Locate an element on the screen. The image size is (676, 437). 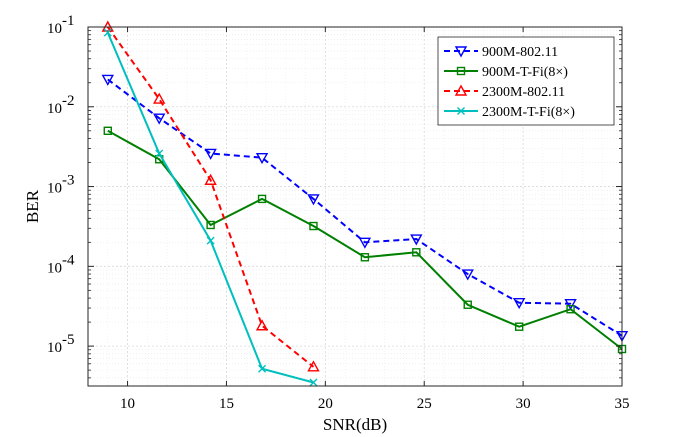
legend-entry: 900M-T-Fi(8×) is located at coordinates (506, 72).